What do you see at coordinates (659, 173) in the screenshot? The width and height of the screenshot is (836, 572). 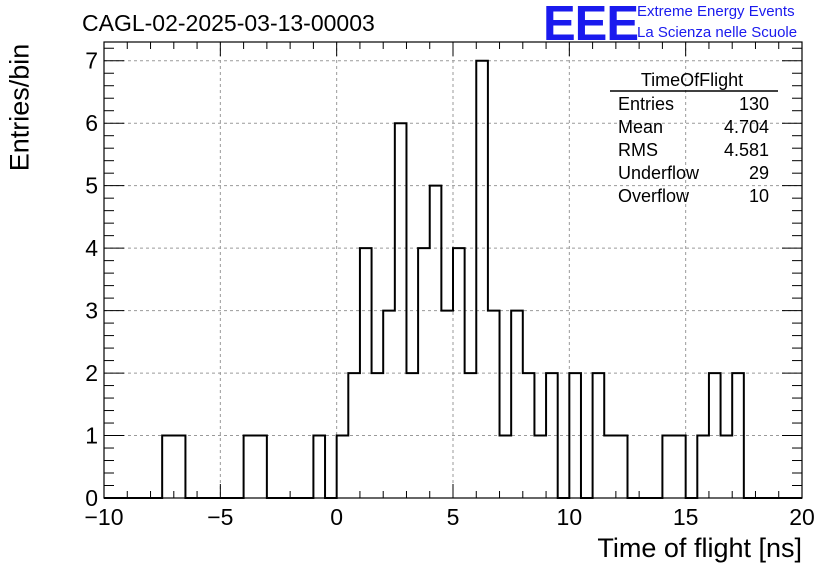 I see `stats-label: Underflow` at bounding box center [659, 173].